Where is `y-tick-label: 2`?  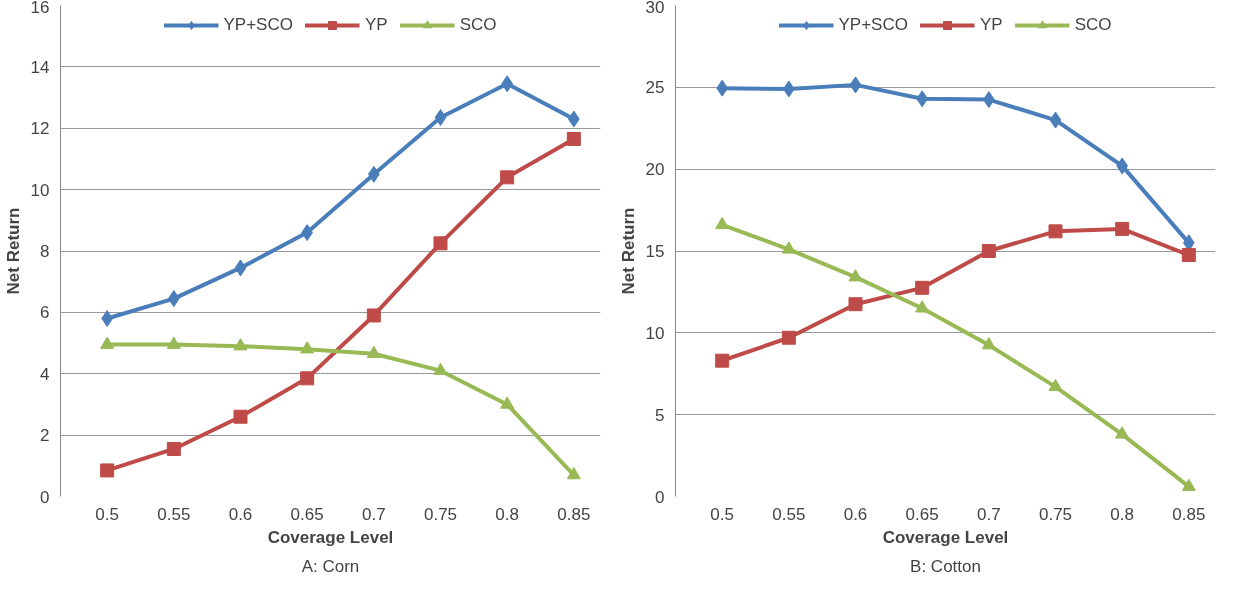
y-tick-label: 2 is located at coordinates (45, 436).